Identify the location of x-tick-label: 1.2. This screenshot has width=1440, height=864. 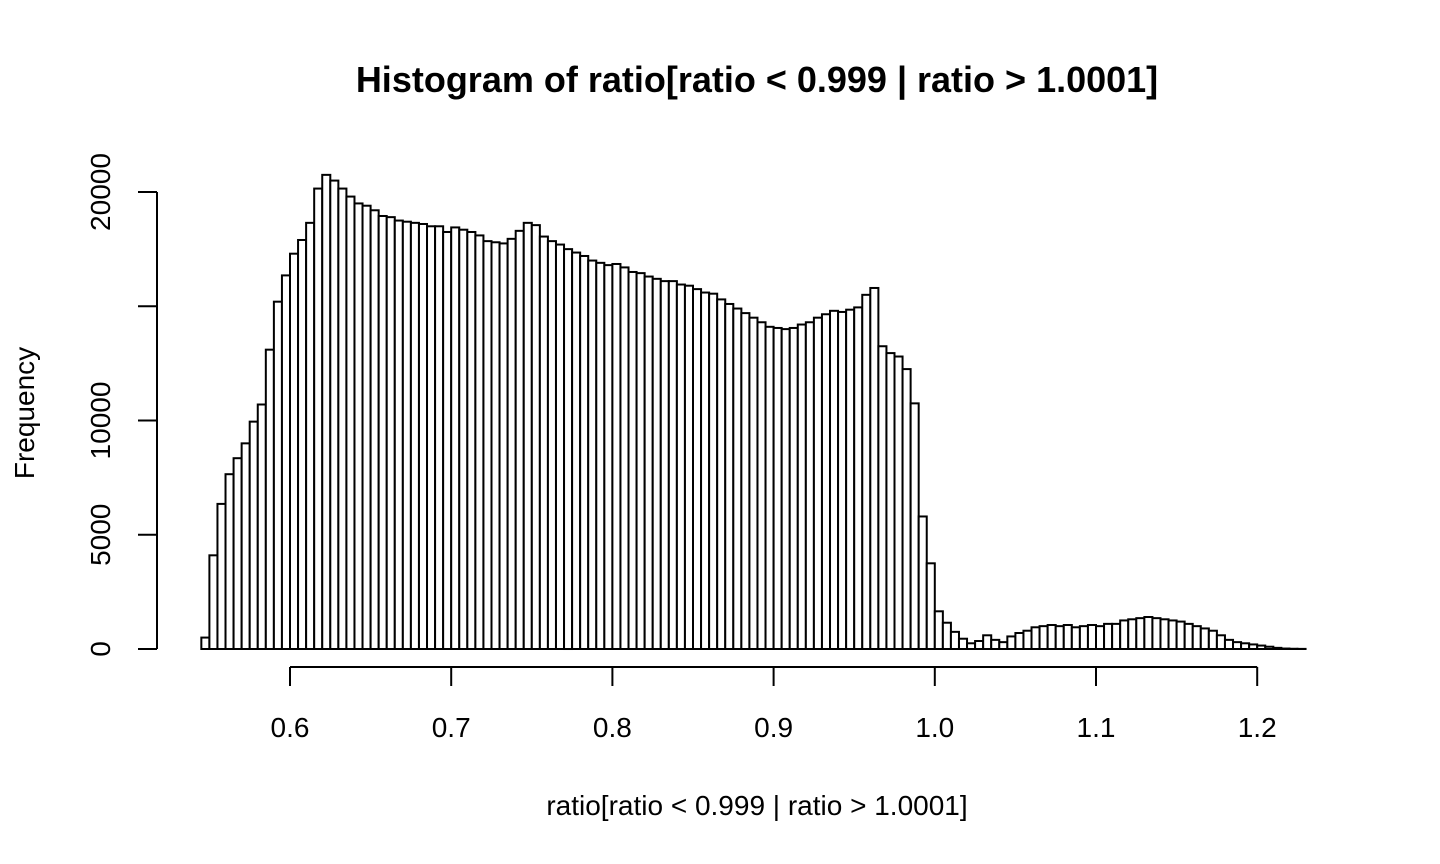
(1257, 727).